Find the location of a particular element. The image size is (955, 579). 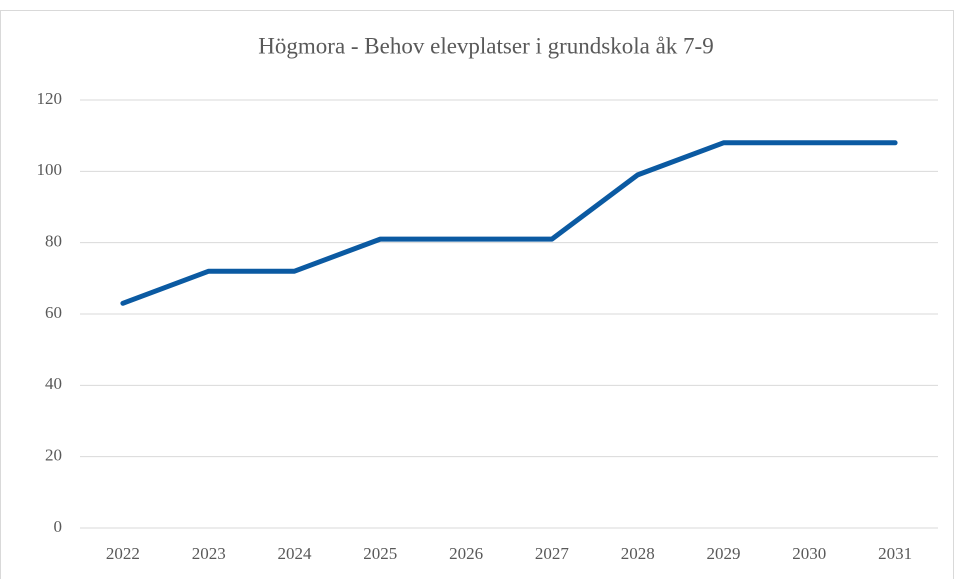

x-tick-label: 2027 is located at coordinates (552, 553).